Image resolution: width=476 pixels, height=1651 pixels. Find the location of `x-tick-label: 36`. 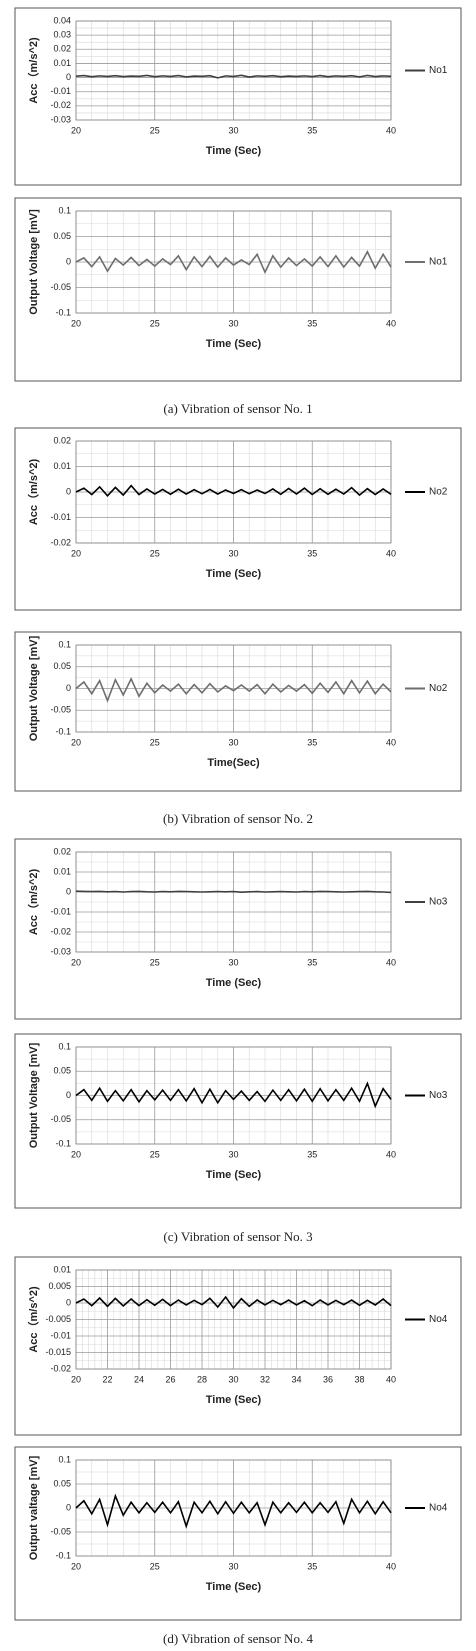

x-tick-label: 36 is located at coordinates (328, 1379).